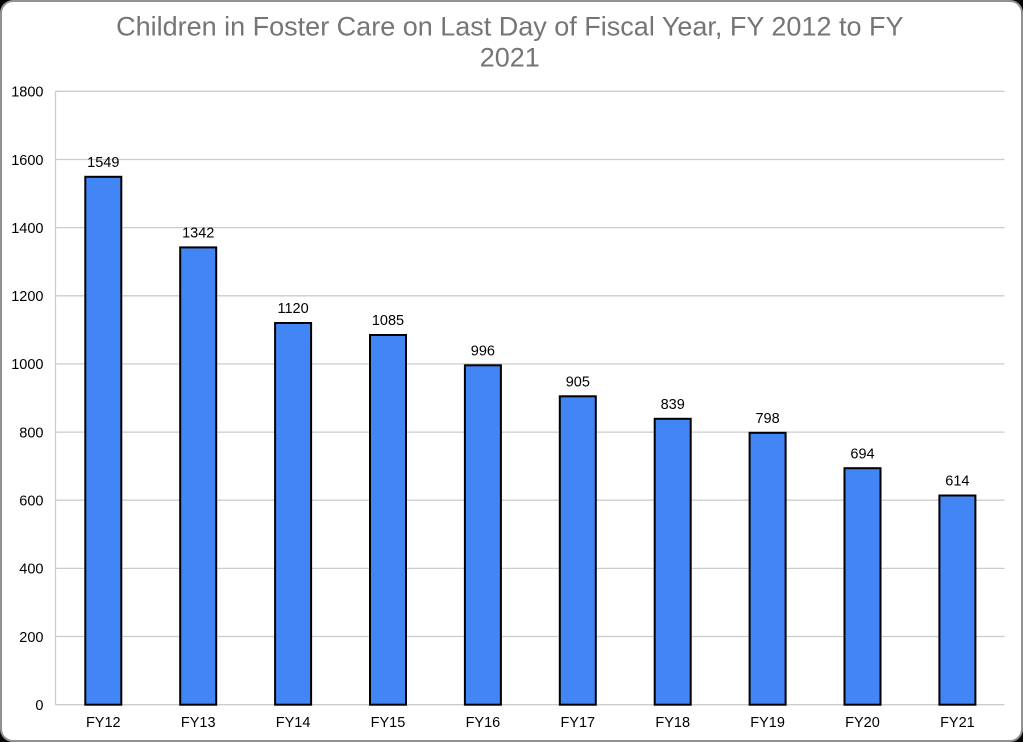 The image size is (1023, 742). Describe the element at coordinates (39, 706) in the screenshot. I see `svg-text: 0` at that location.